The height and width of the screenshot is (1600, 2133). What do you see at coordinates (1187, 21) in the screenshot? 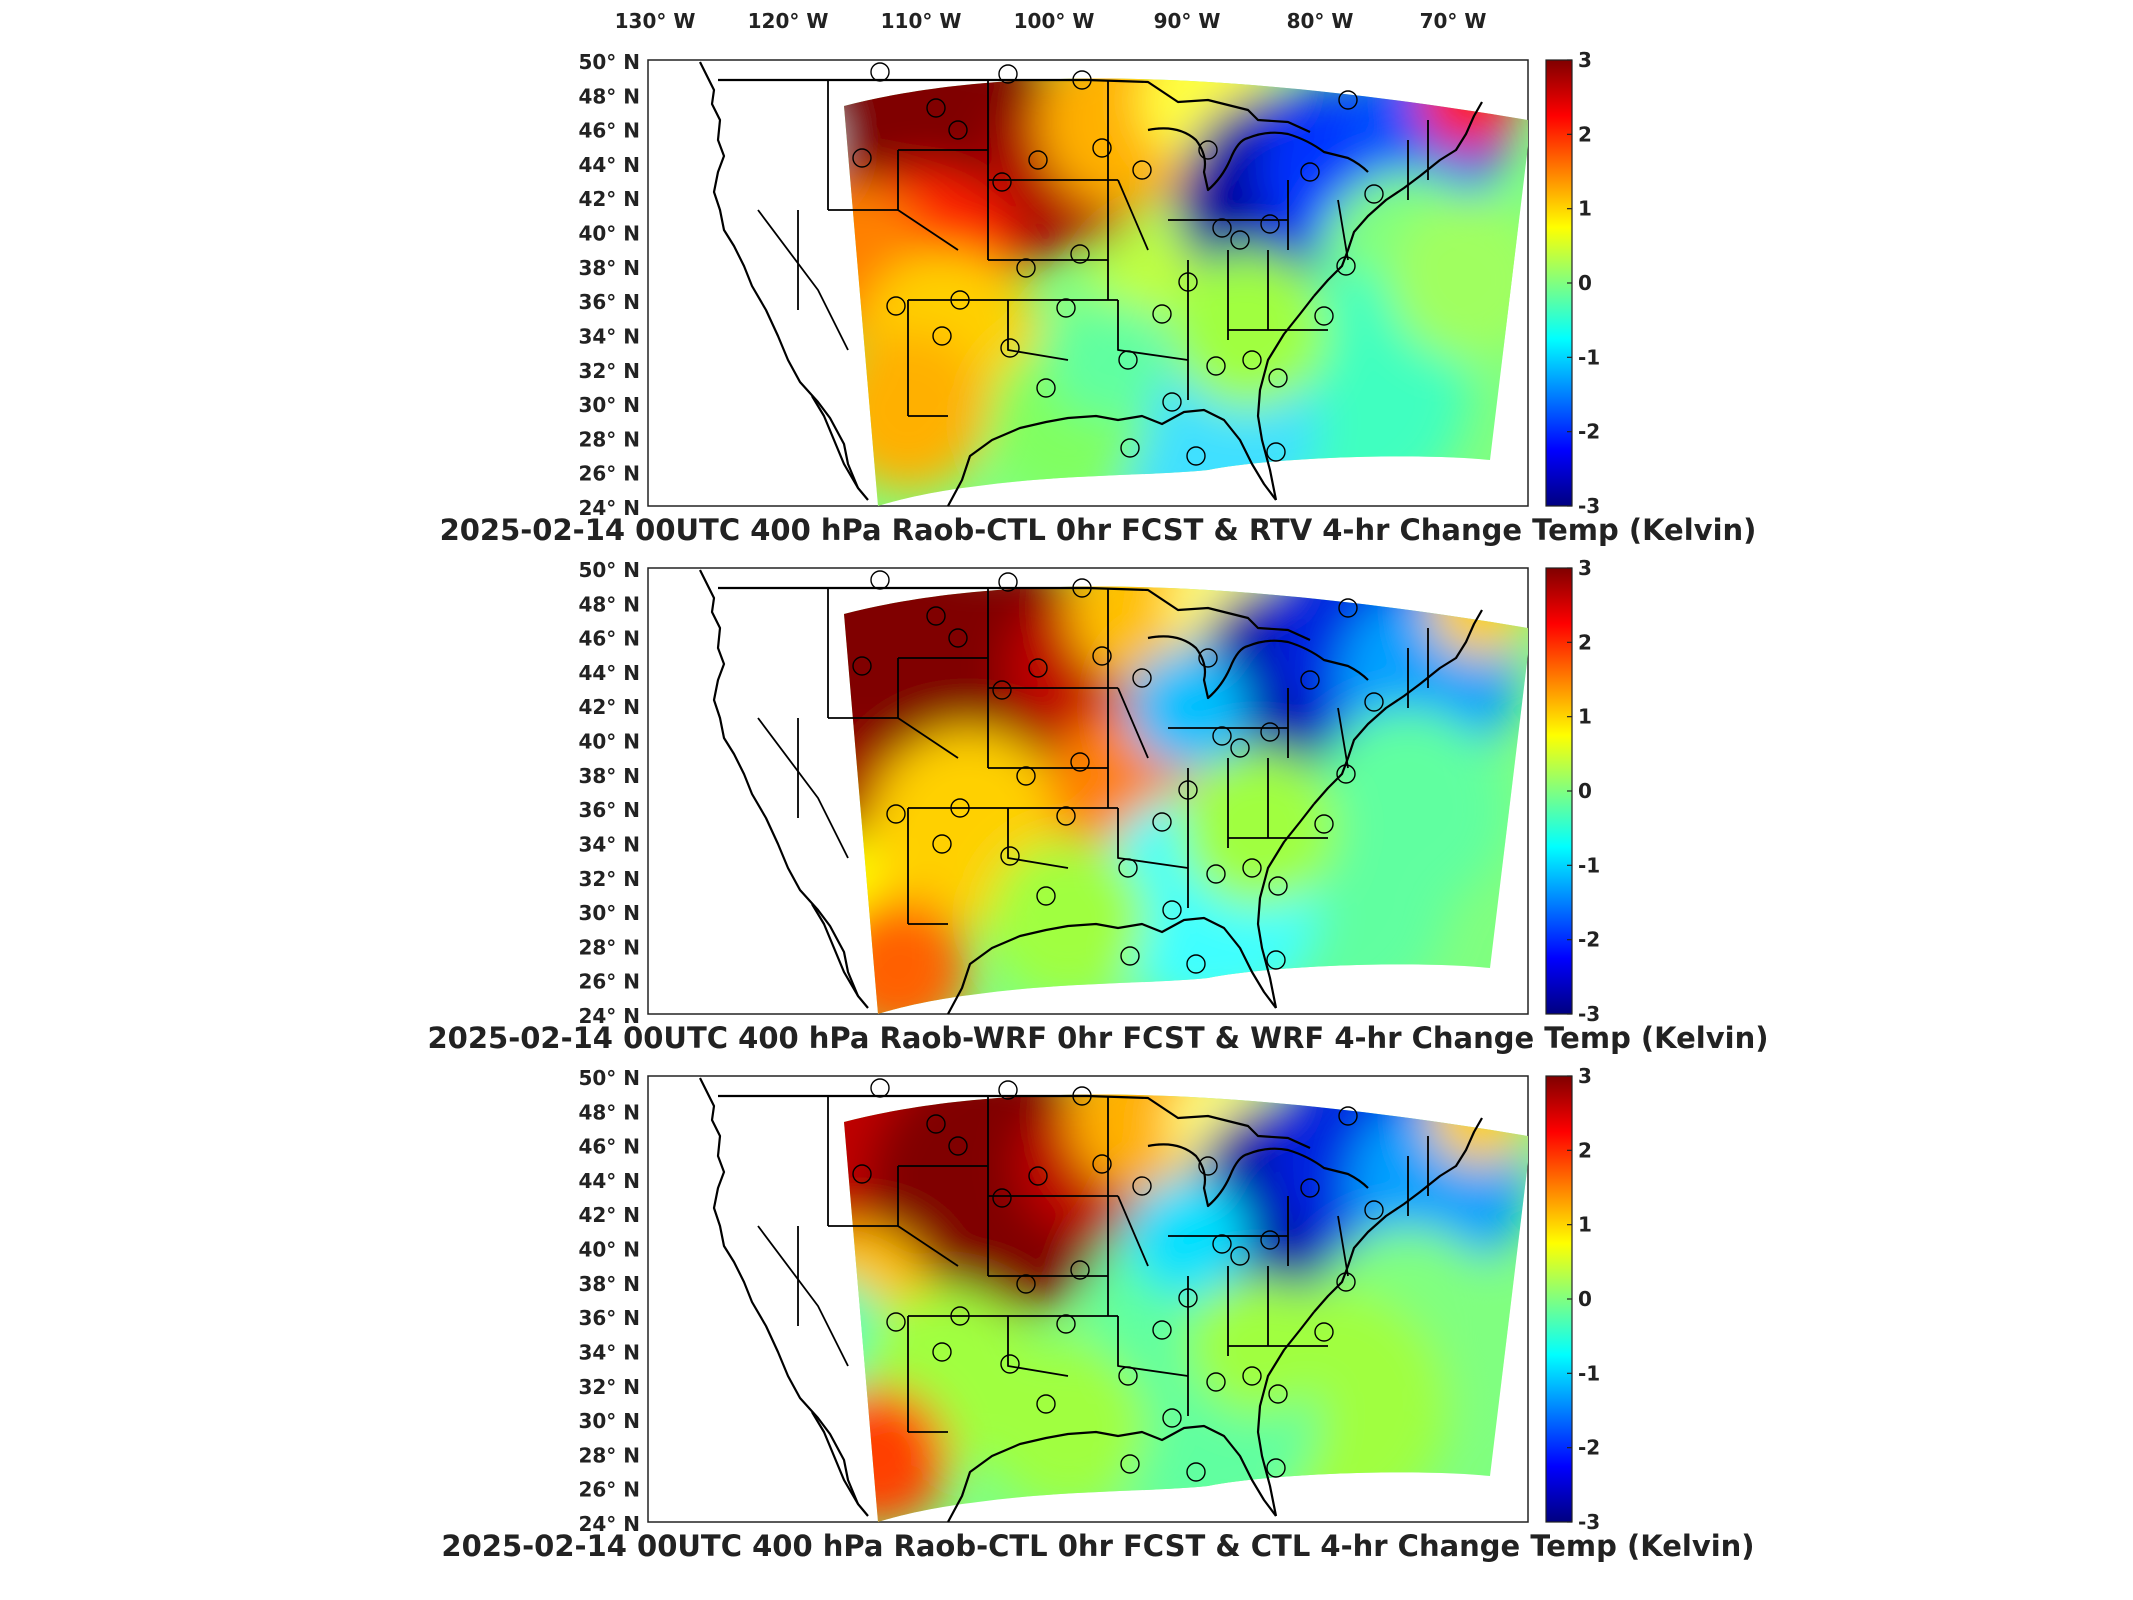
I see `lon-label: 90° W` at bounding box center [1187, 21].